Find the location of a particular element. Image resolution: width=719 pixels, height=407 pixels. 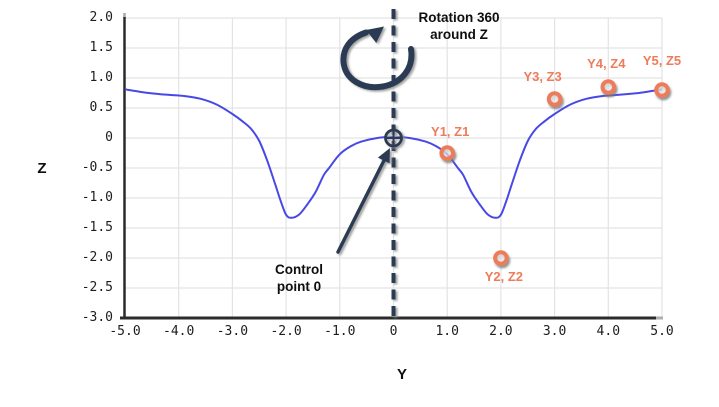

rotation-annotation-line1: Rotation 360 is located at coordinates (459, 17).